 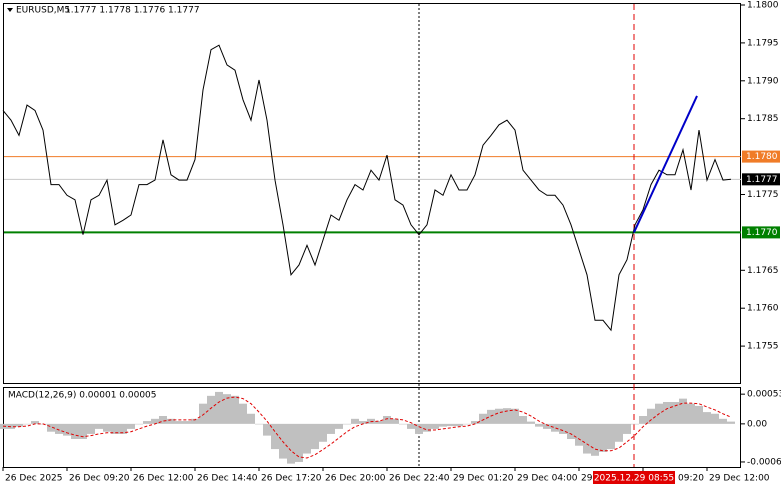 What do you see at coordinates (367, 427) in the screenshot?
I see `signal-line` at bounding box center [367, 427].